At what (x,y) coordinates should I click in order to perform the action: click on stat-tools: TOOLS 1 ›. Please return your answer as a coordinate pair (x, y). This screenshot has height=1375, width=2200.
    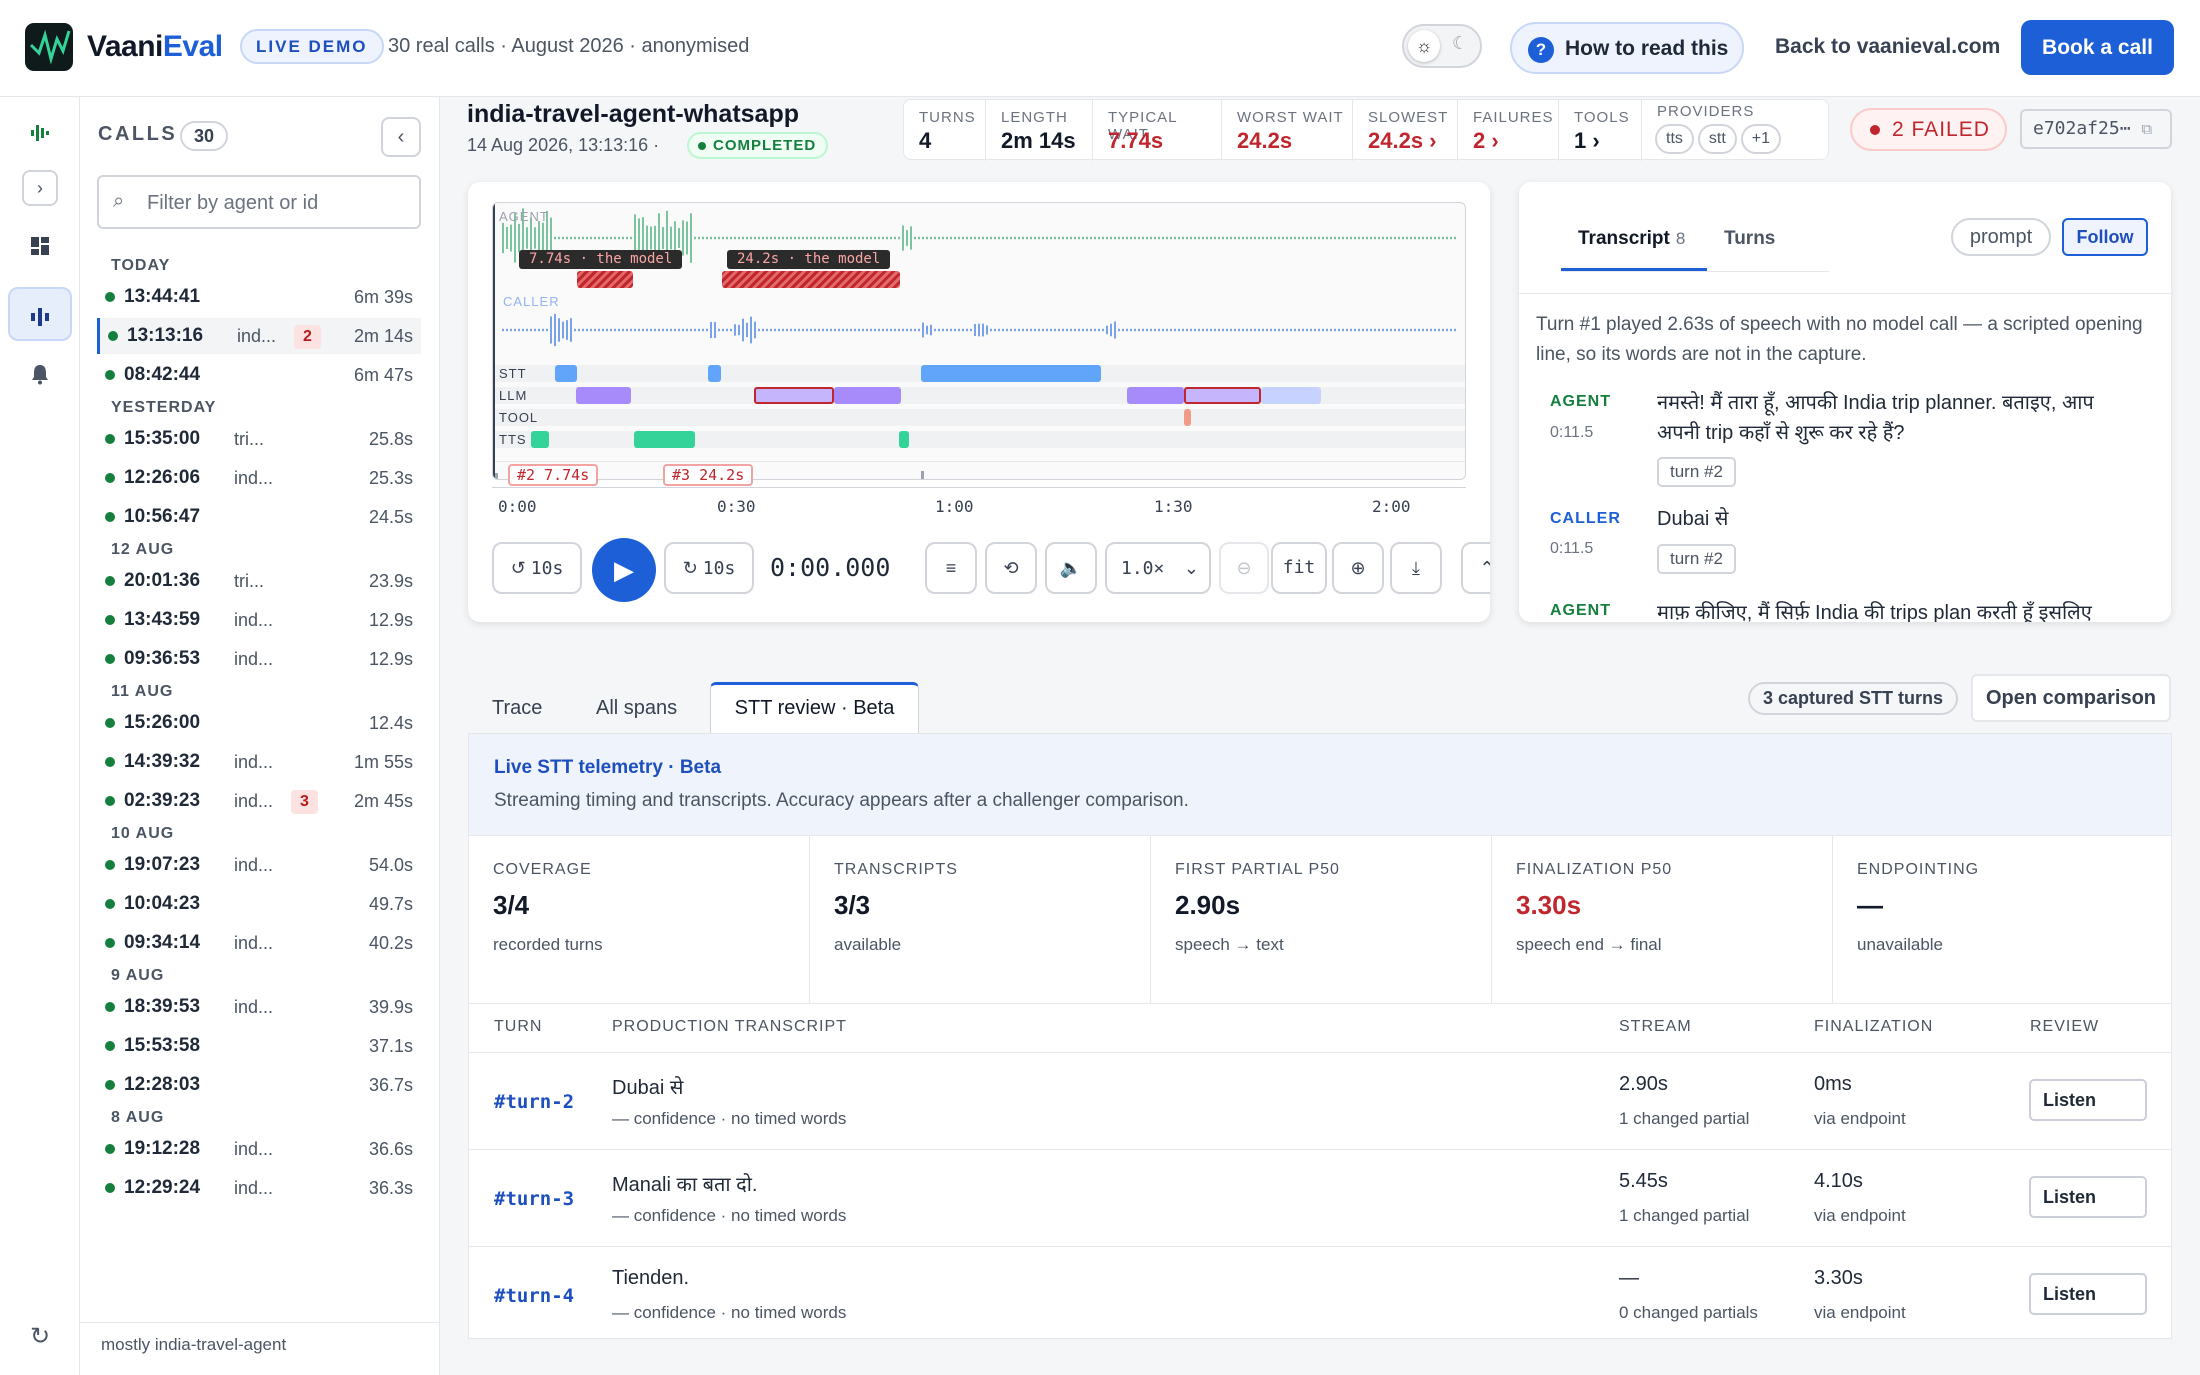
    Looking at the image, I should click on (1600, 130).